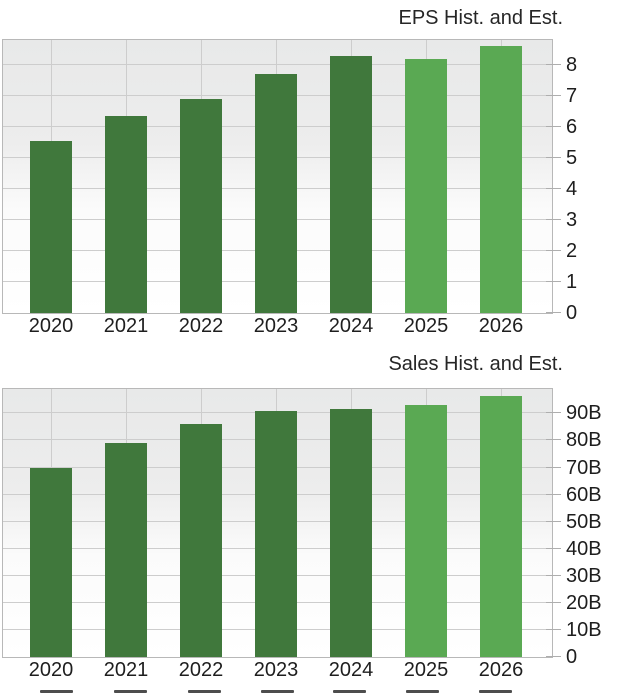 Image resolution: width=620 pixels, height=693 pixels. I want to click on y-axis-tick-label: 10B, so click(584, 629).